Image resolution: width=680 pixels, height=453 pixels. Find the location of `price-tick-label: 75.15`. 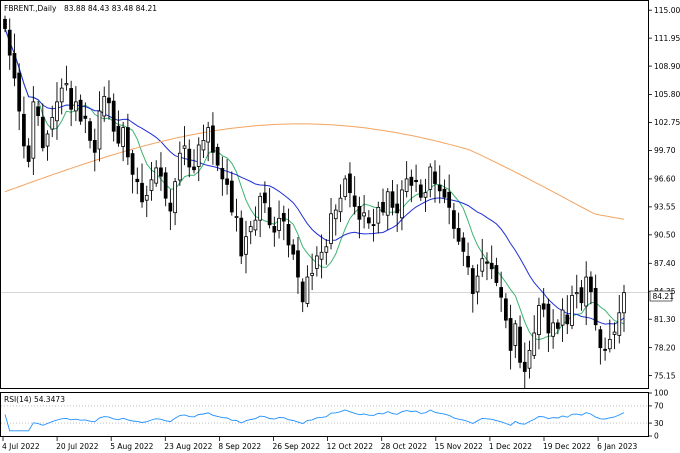

price-tick-label: 75.15 is located at coordinates (665, 375).